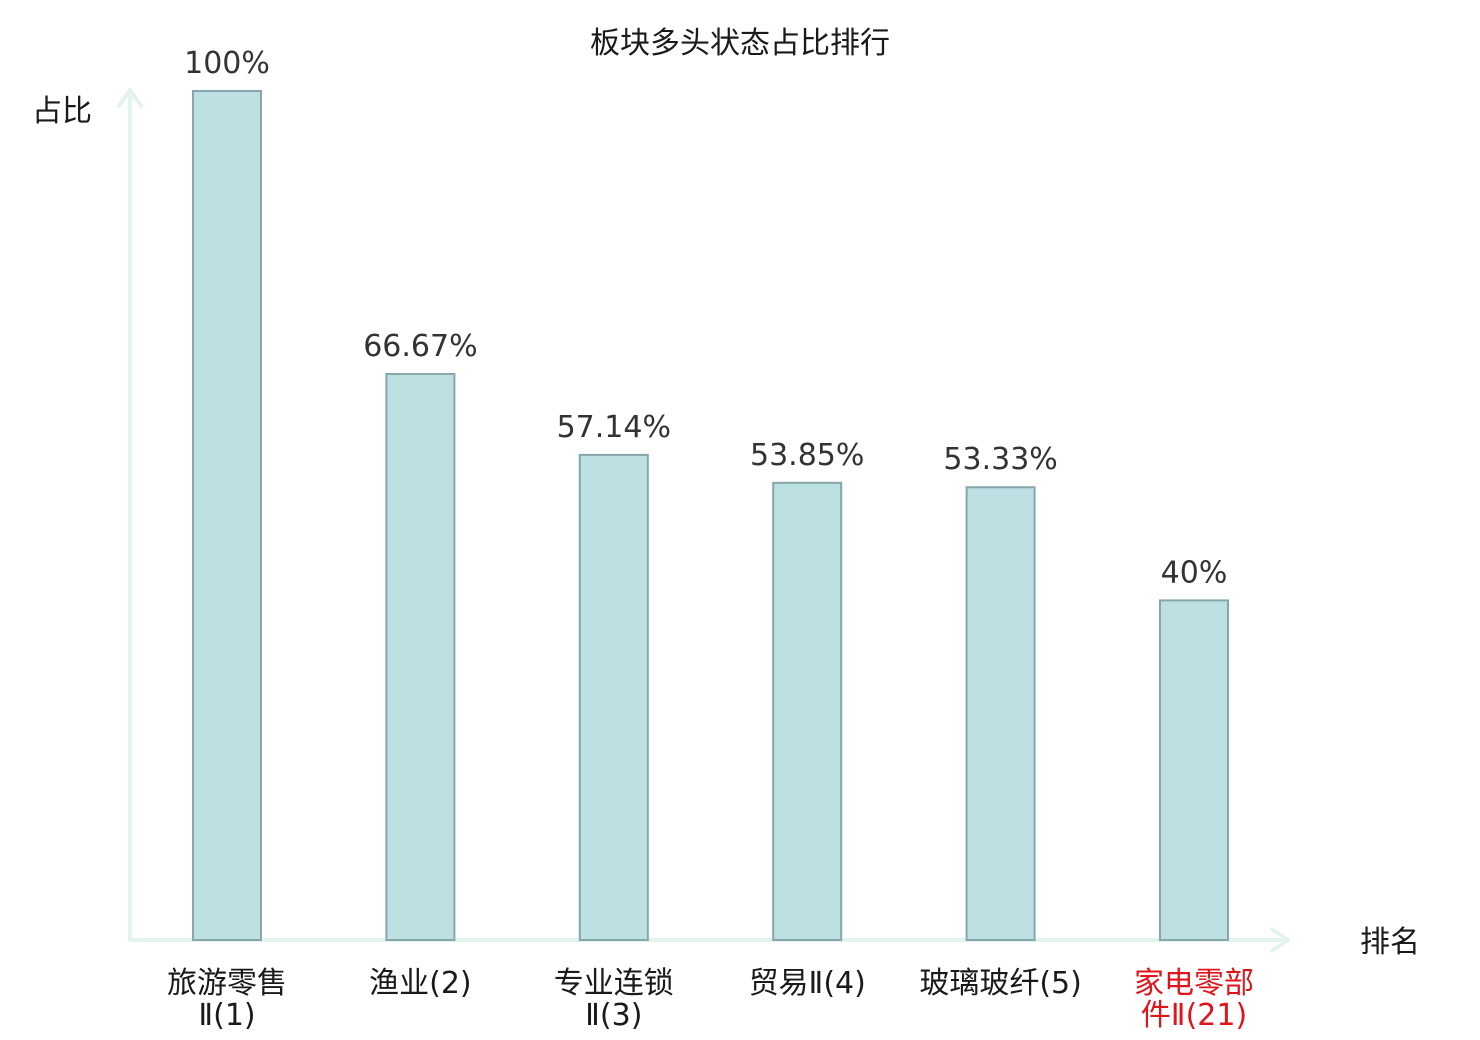  Describe the element at coordinates (614, 427) in the screenshot. I see `bar-value-label: 57.14%` at that location.